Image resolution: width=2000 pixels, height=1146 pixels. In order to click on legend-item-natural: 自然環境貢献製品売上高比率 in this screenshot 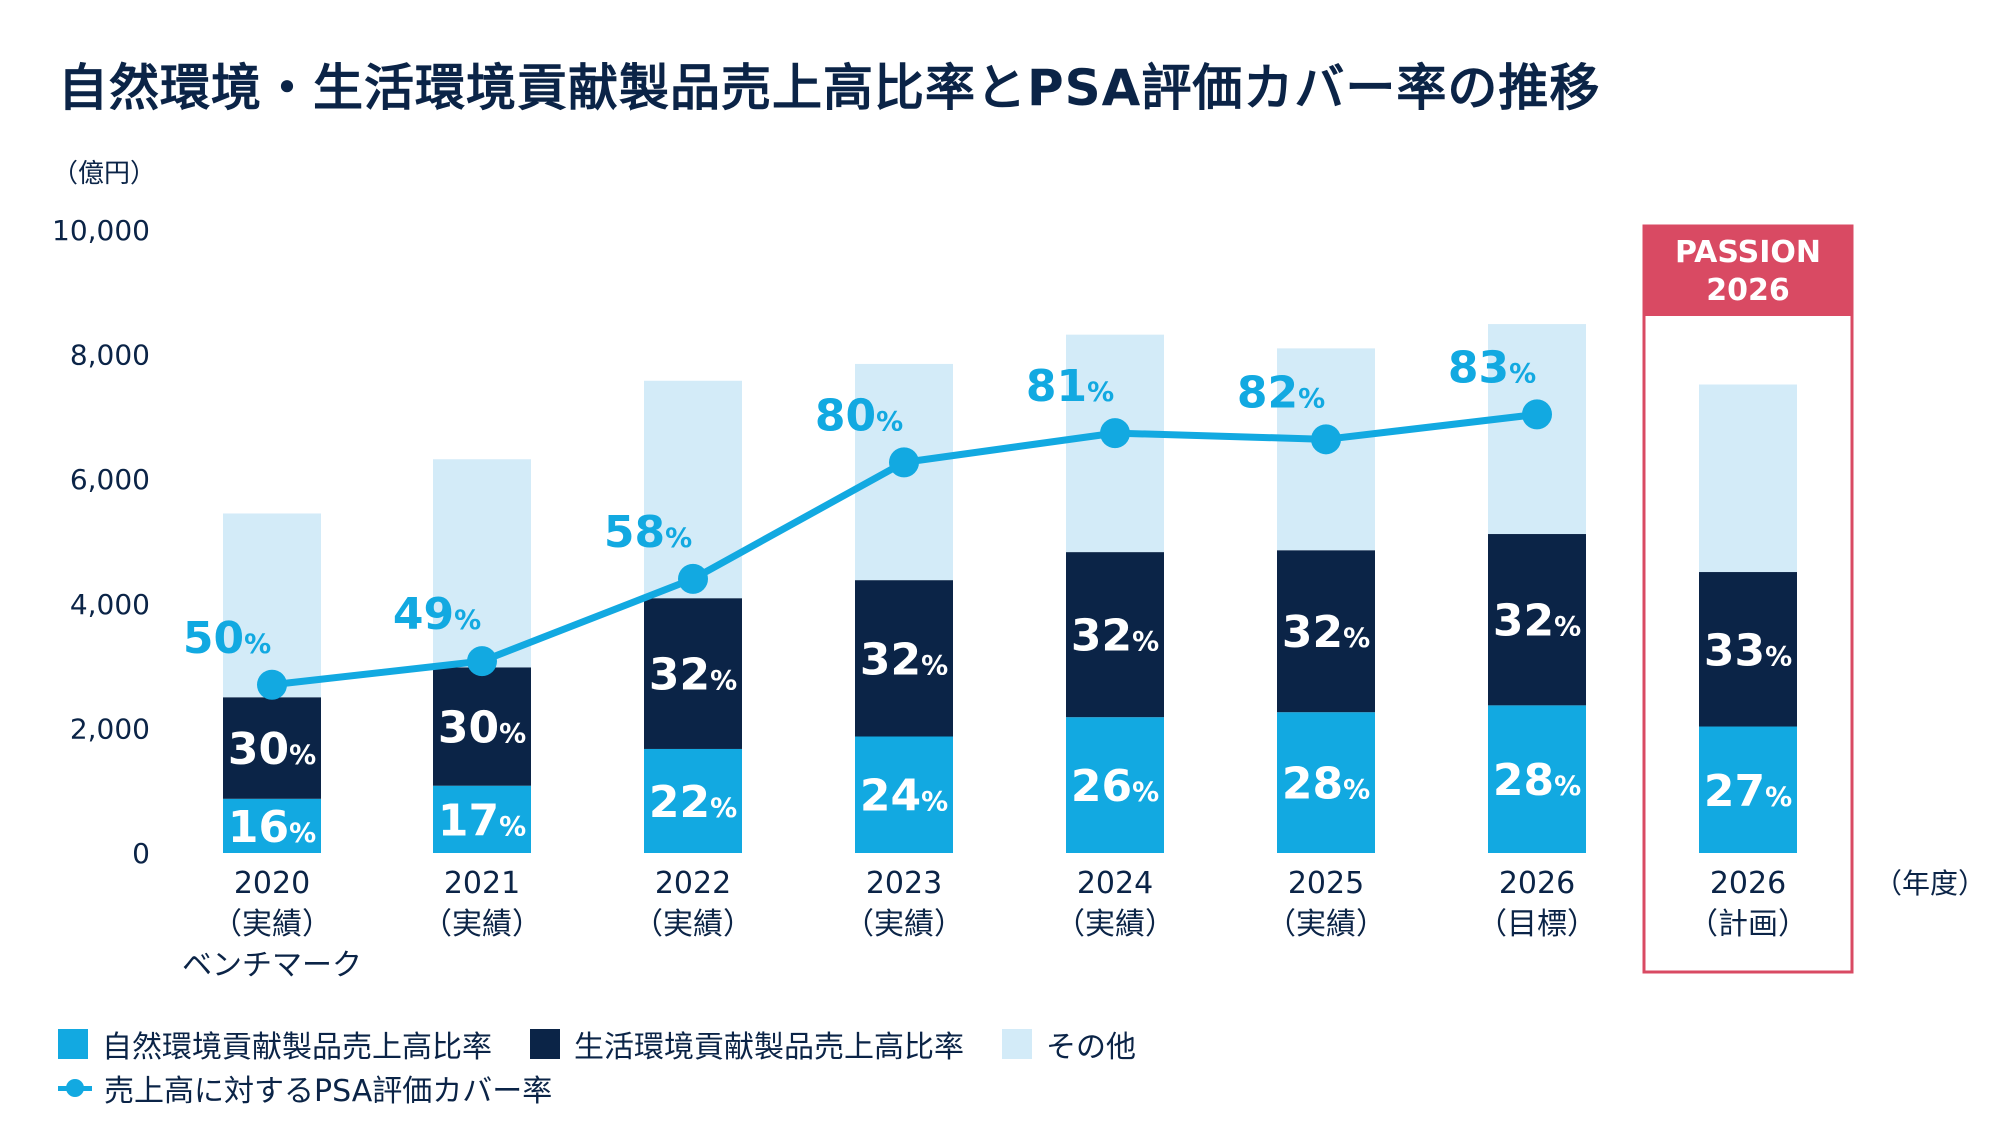, I will do `click(275, 1044)`.